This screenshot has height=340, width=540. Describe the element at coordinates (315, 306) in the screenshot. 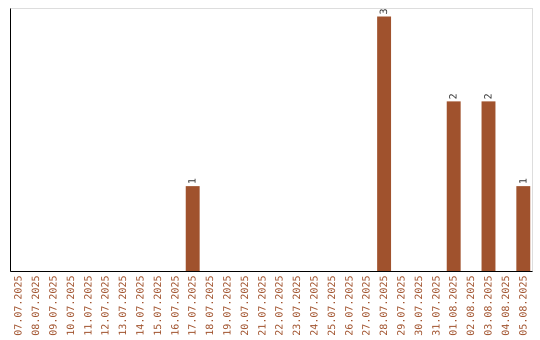

I see `x-tick-label: 24.07.2025` at that location.